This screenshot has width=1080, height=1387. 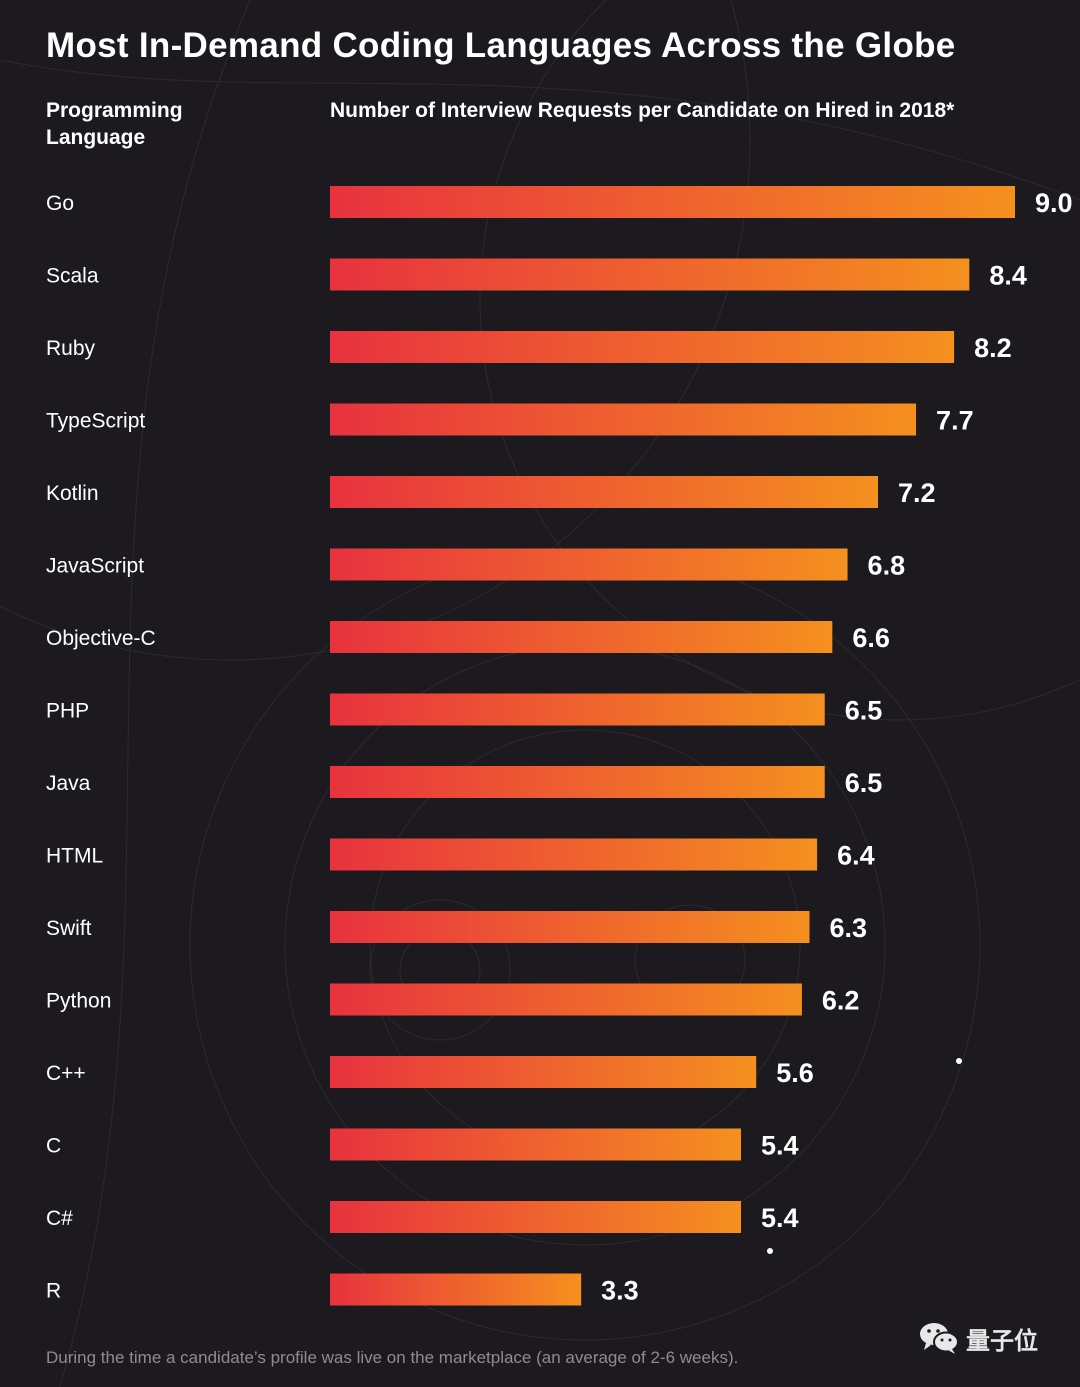 I want to click on category-label: PHP, so click(x=67, y=711).